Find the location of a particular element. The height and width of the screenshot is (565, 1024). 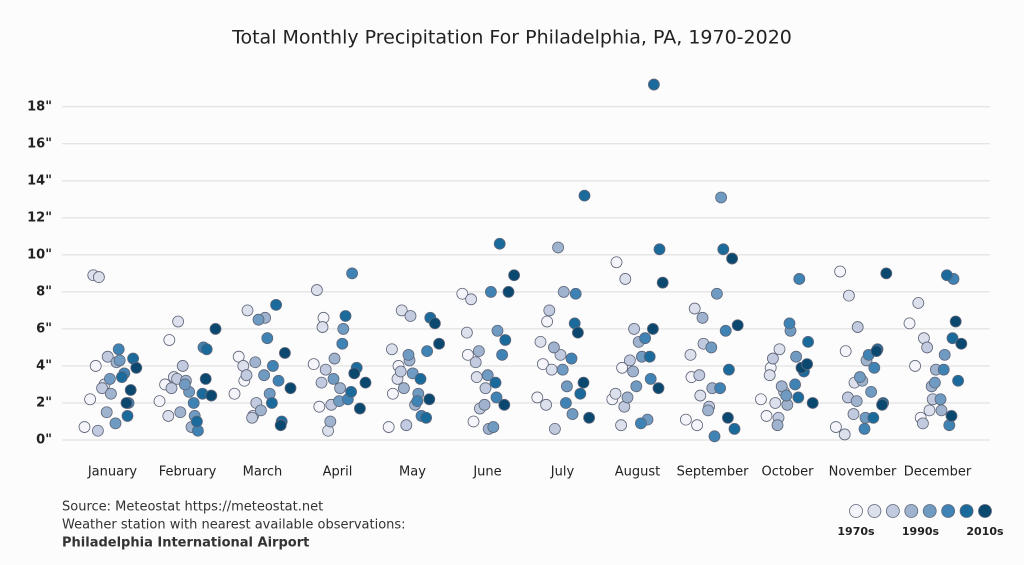

y-tick-label: 2" is located at coordinates (44, 402).